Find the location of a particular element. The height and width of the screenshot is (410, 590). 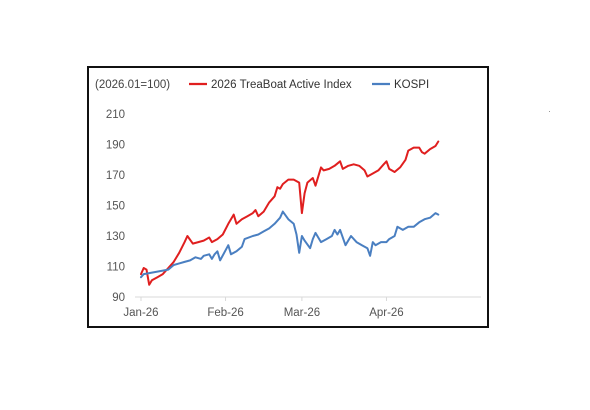

y-tick-label: 190 is located at coordinates (115, 146).